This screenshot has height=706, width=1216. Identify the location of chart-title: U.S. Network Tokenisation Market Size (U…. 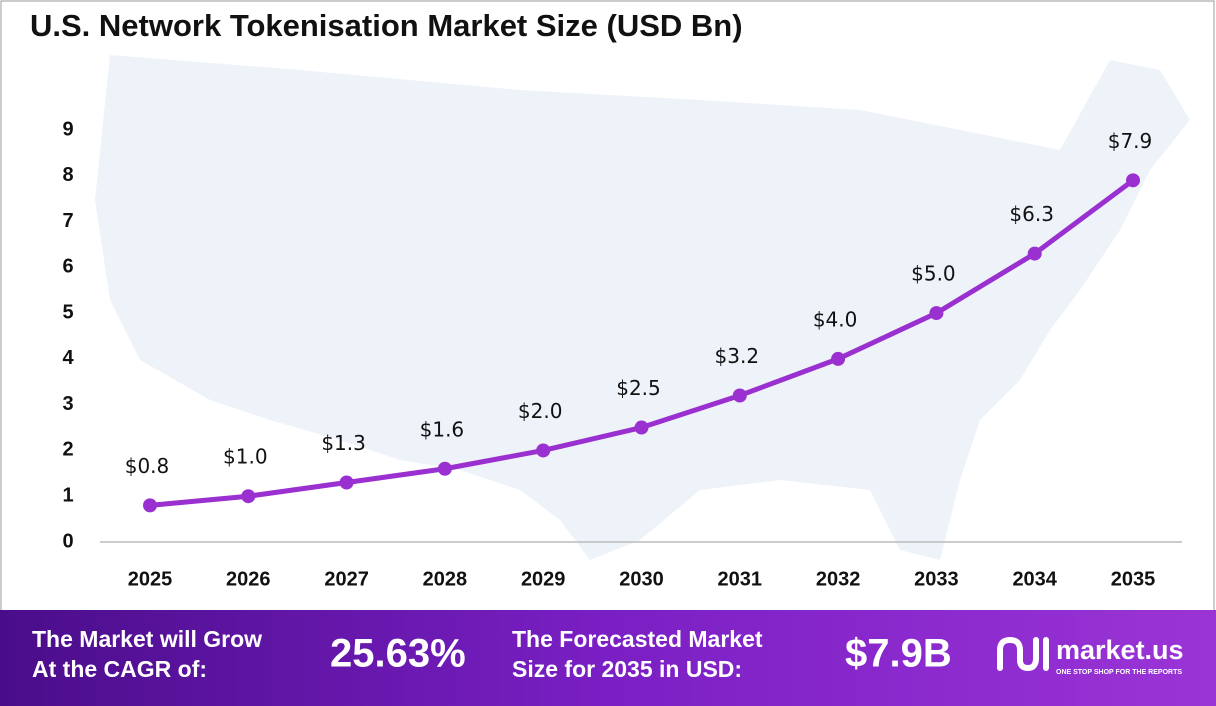
(386, 25).